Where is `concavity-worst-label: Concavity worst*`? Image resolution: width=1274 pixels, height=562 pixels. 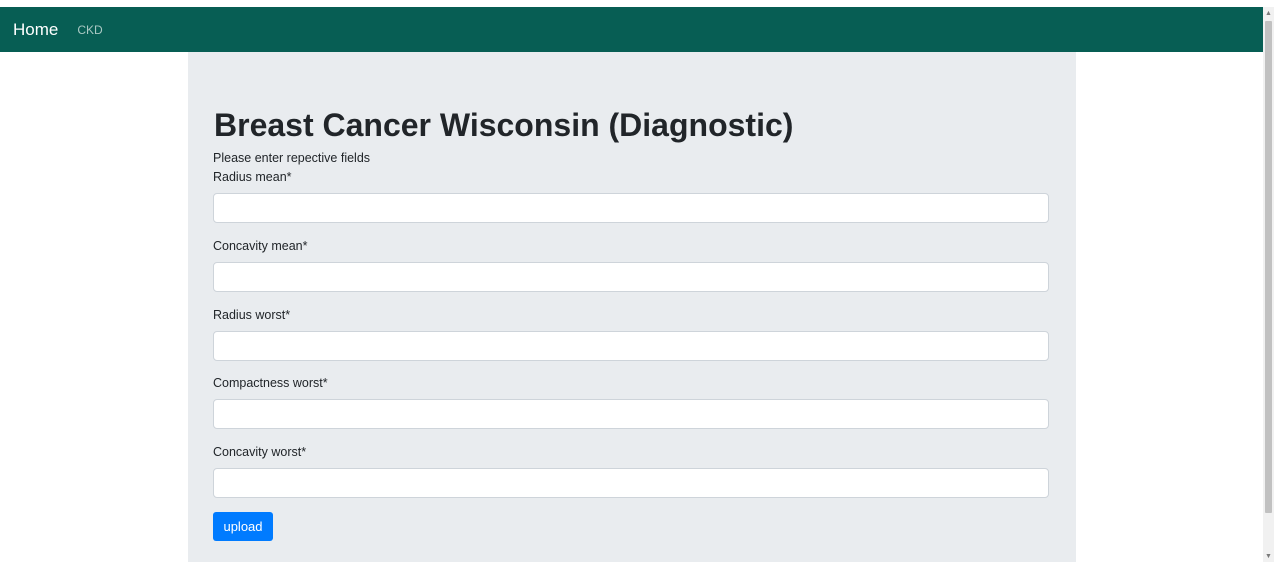 concavity-worst-label: Concavity worst* is located at coordinates (260, 452).